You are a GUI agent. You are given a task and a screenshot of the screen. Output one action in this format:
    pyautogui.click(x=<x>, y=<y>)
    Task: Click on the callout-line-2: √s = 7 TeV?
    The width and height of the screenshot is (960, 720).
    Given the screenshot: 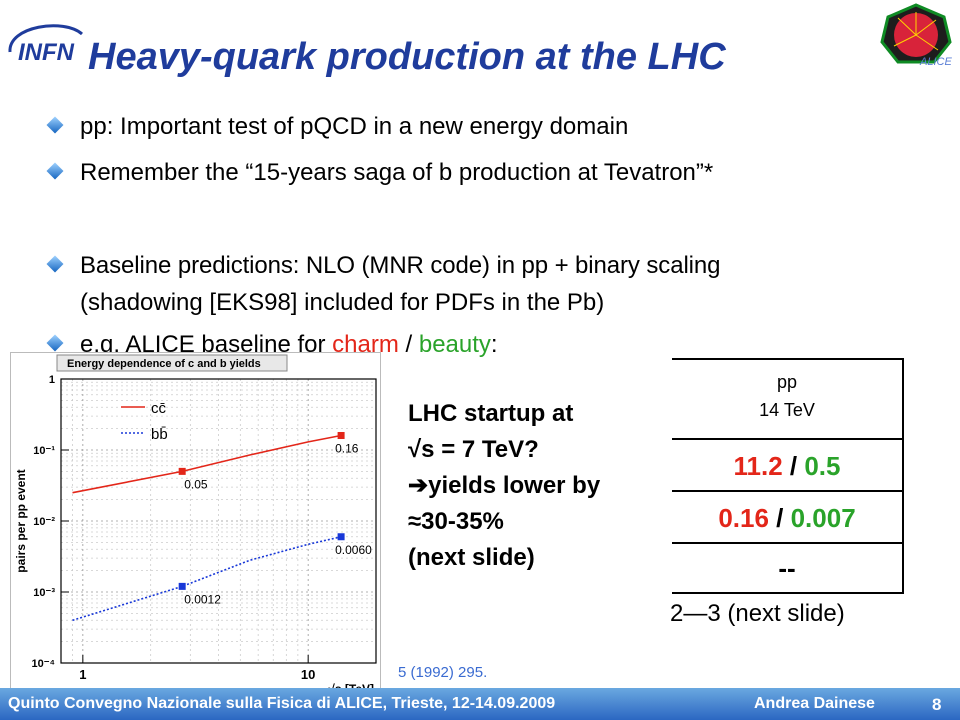 What is the action you would take?
    pyautogui.click(x=473, y=449)
    